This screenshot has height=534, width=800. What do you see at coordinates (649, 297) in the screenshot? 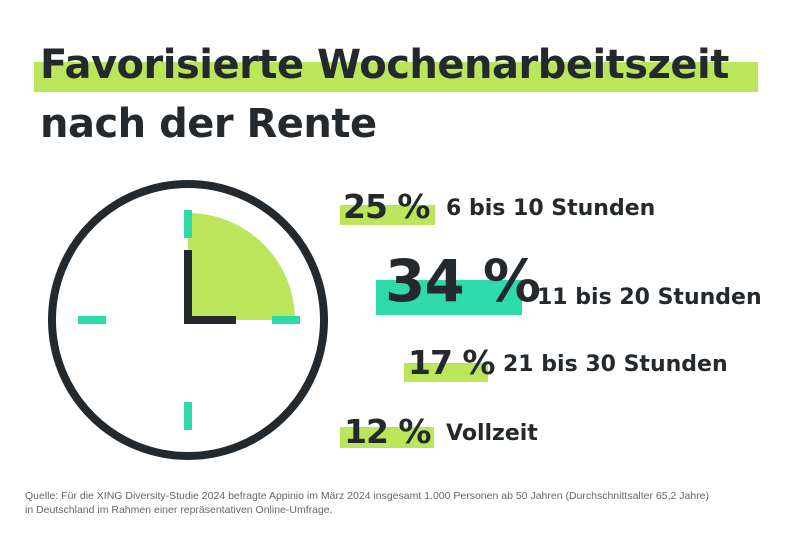
I see `category-label-2: 11 bis 20 Stunden` at bounding box center [649, 297].